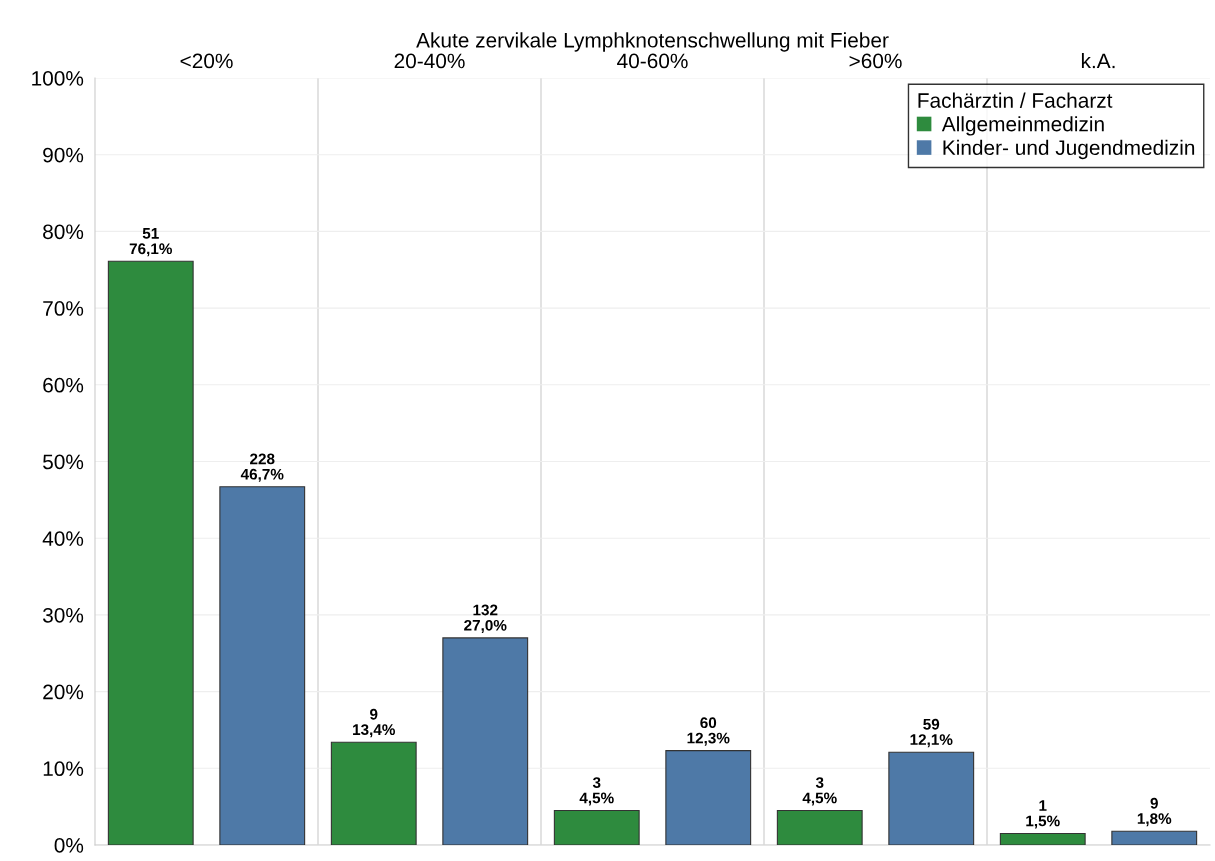 This screenshot has width=1215, height=861. Describe the element at coordinates (63, 232) in the screenshot. I see `y-tick-label: 80%` at that location.